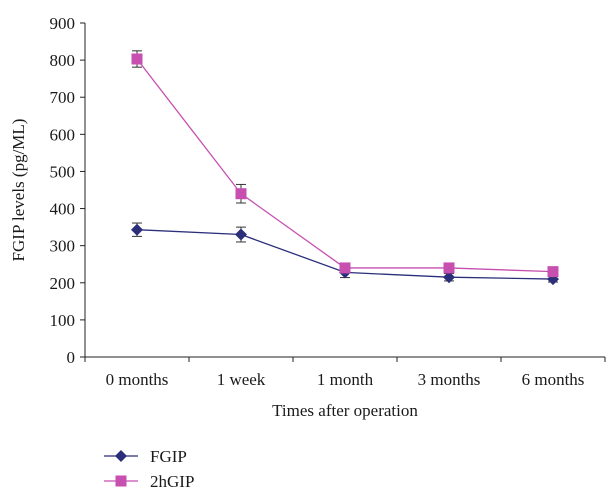  I want to click on y-tick-label: 100, so click(63, 320).